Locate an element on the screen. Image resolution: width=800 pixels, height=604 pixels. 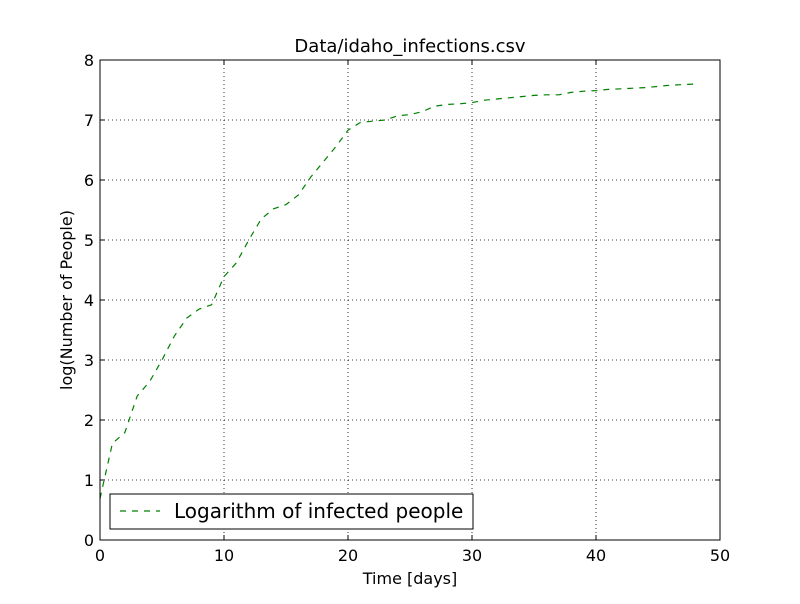
legend-label: Logarithm of infected people is located at coordinates (318, 511).